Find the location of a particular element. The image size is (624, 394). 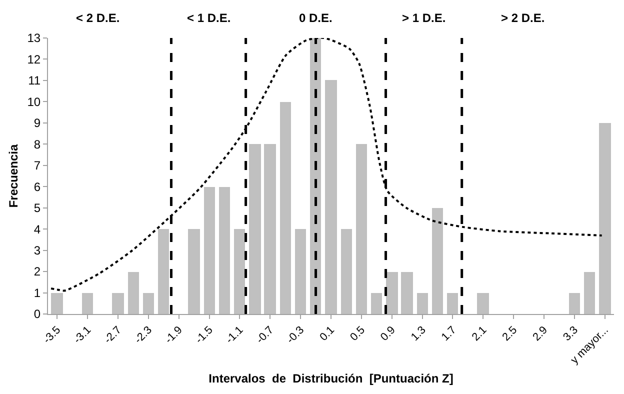

x-tick-label: -3.5 is located at coordinates (52, 335).